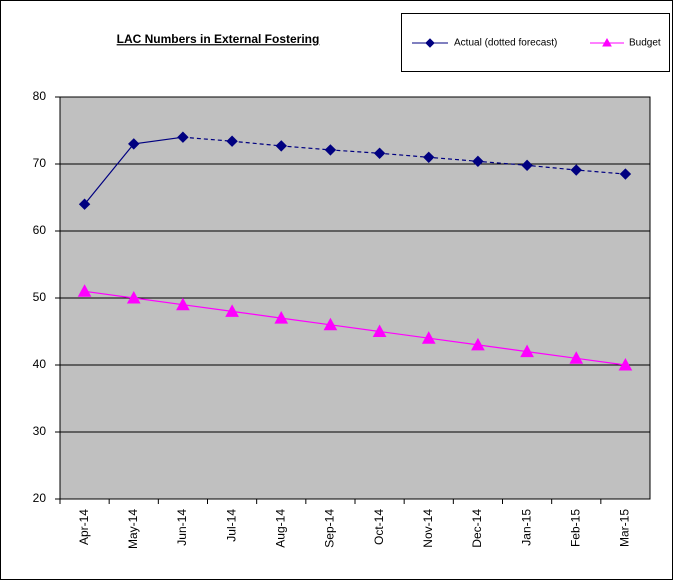 The height and width of the screenshot is (585, 673). I want to click on x-tick-label: Dec-14, so click(477, 528).